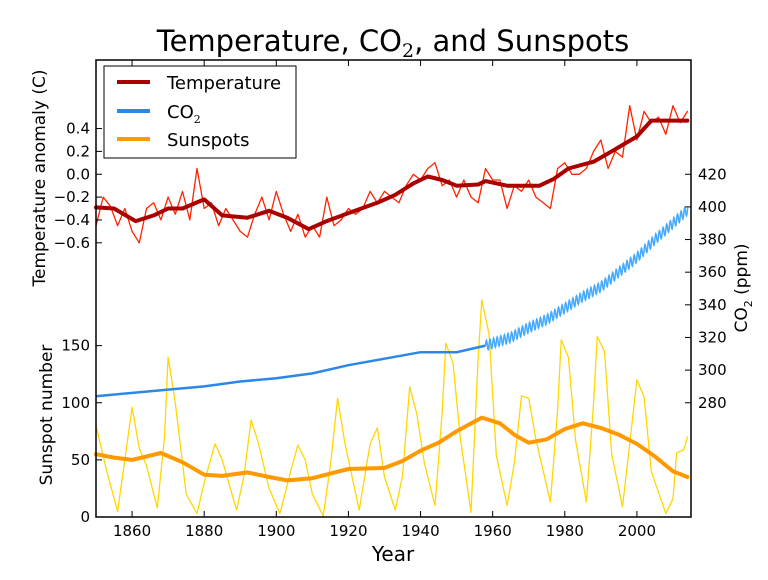 This screenshot has width=768, height=580. Describe the element at coordinates (712, 207) in the screenshot. I see `co2-tick-label: 400` at that location.